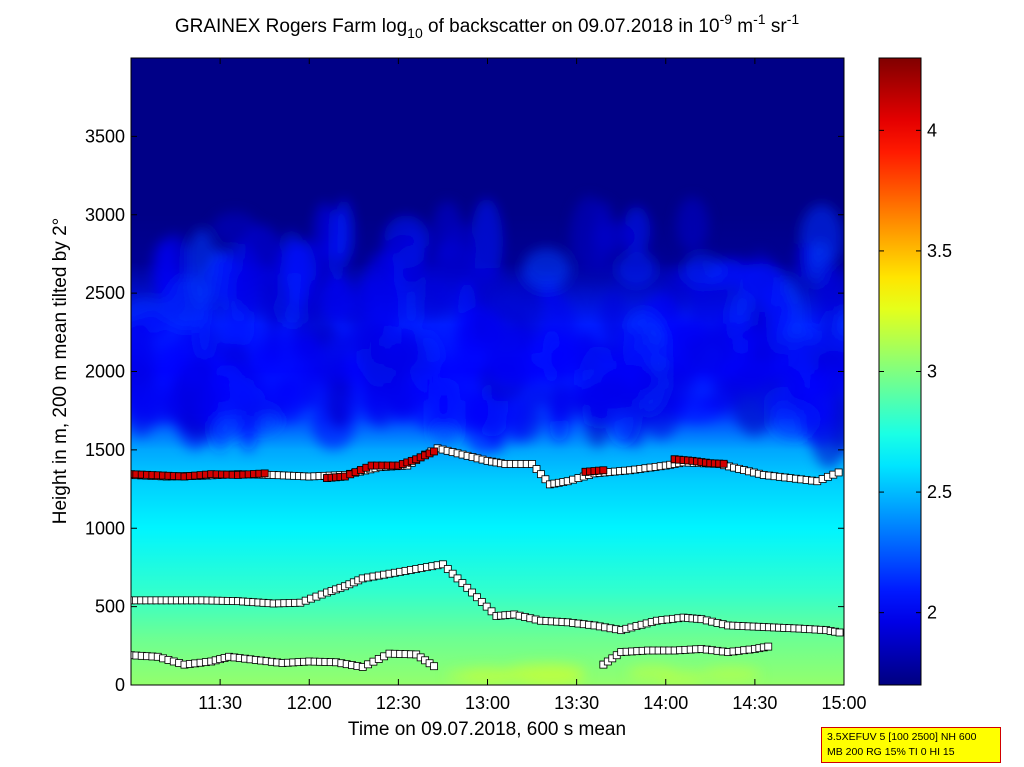 The width and height of the screenshot is (1024, 767). Describe the element at coordinates (726, 19) in the screenshot. I see `title-exp-1: -9` at that location.